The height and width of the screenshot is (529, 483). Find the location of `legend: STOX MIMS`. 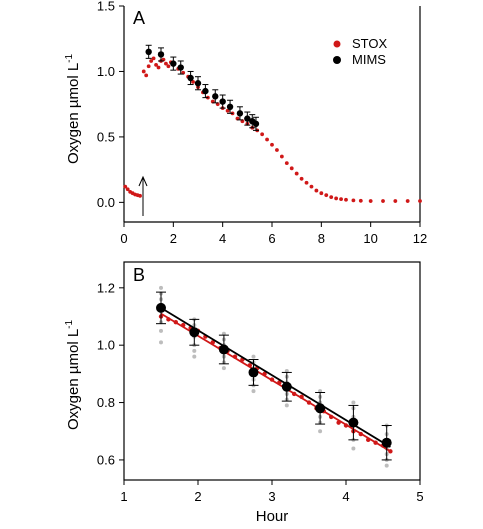

legend: STOX MIMS is located at coordinates (360, 51).